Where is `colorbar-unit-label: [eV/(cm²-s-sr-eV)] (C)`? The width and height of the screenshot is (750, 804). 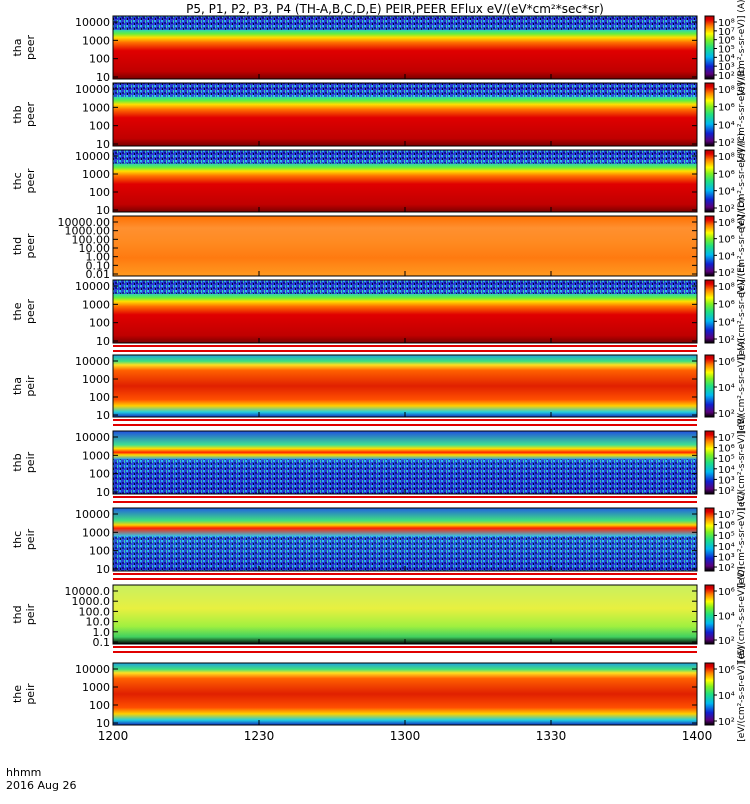 colorbar-unit-label: [eV/(cm²-s-sr-eV)] (C) is located at coordinates (742, 181).